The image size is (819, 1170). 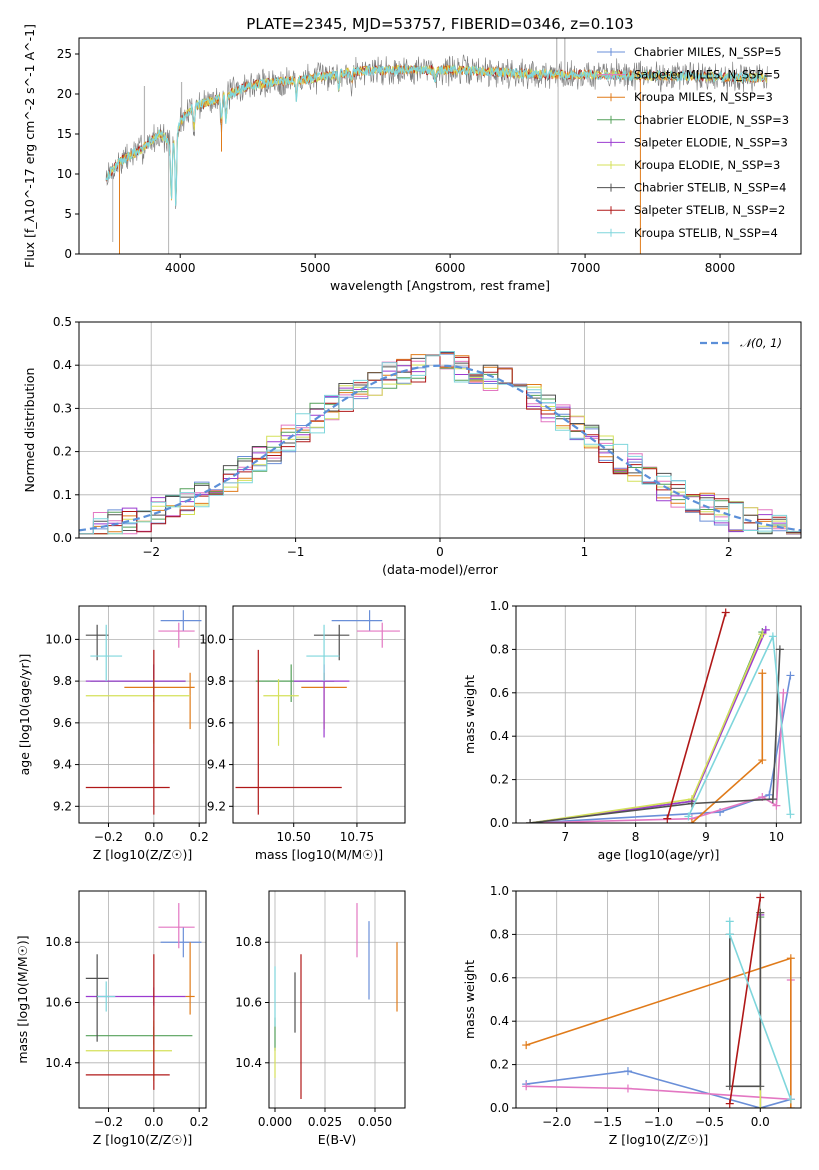 What do you see at coordinates (706, 233) in the screenshot?
I see `legend-entry: Kroupa STELIB, N_SSP=4` at bounding box center [706, 233].